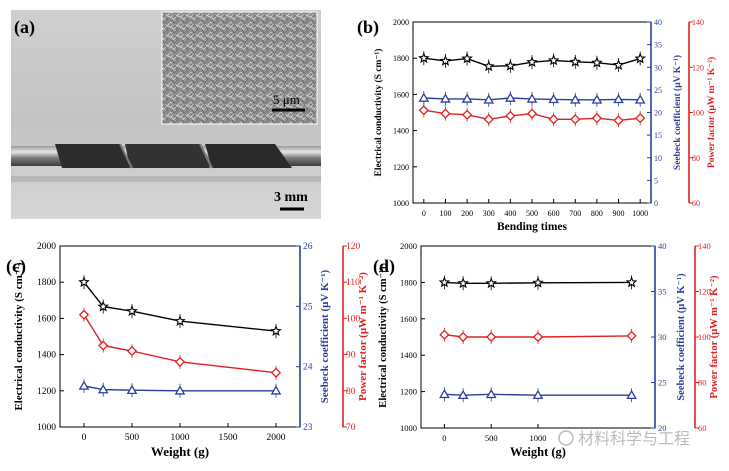 This screenshot has height=471, width=729. I want to click on rod-reflection, so click(166, 179).